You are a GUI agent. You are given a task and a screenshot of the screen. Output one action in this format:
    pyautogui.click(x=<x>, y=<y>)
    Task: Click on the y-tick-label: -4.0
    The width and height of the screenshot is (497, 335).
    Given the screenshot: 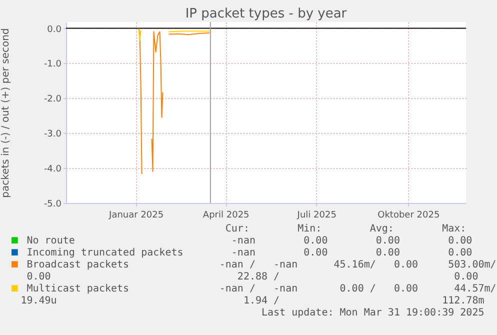 What is the action you would take?
    pyautogui.click(x=53, y=169)
    